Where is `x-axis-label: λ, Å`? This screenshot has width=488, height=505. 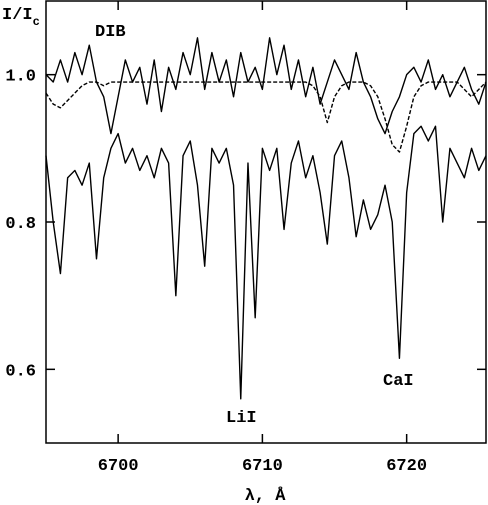 x-axis-label: λ, Å is located at coordinates (266, 495).